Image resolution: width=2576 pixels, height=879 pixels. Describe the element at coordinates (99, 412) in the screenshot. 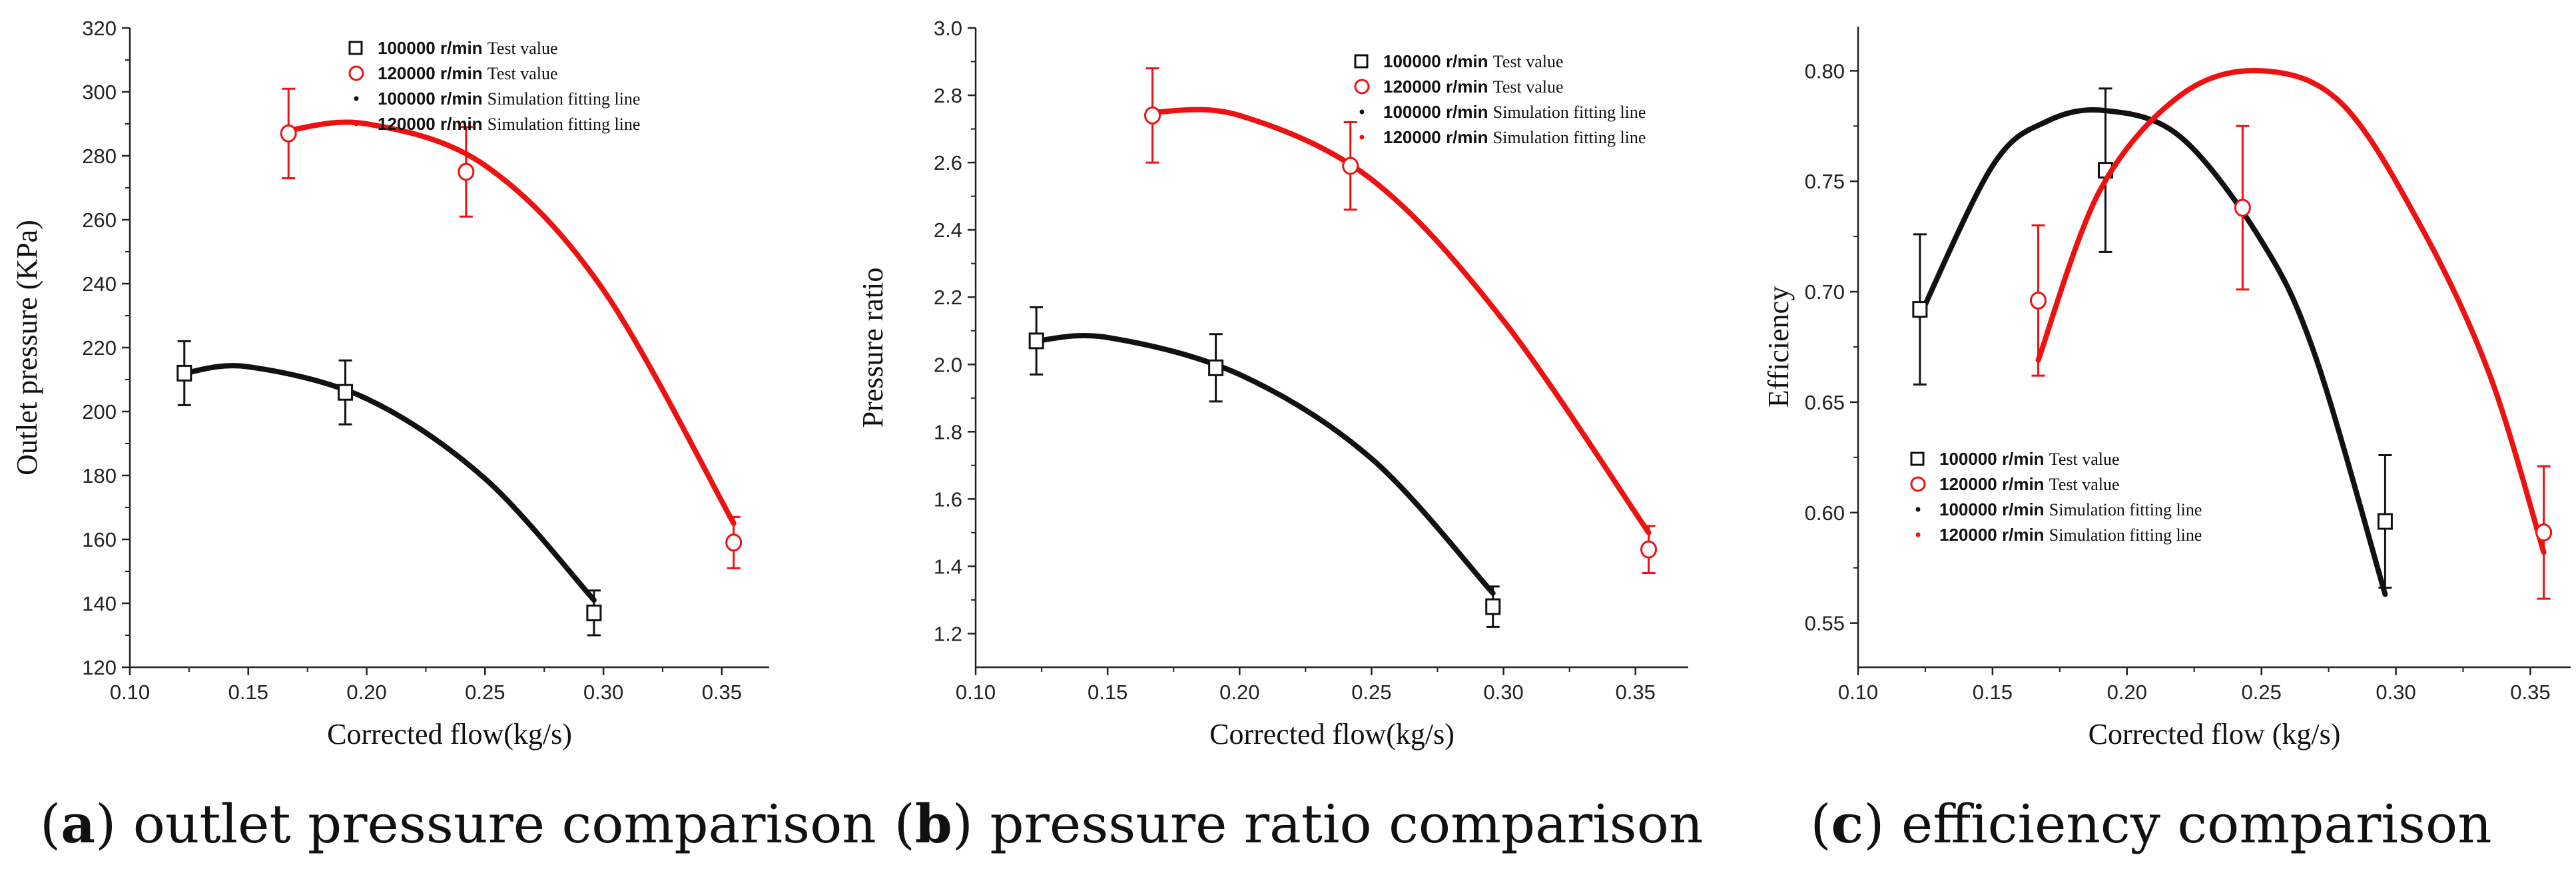

I see `chart-a-y-tick-label: 200` at that location.